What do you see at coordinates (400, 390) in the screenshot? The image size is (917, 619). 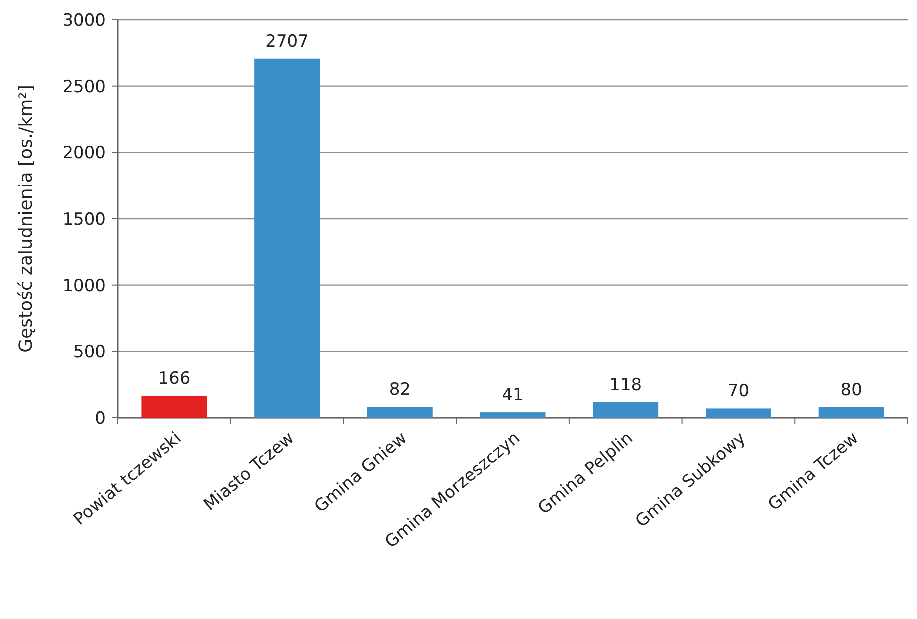 I see `data-label: 82` at bounding box center [400, 390].